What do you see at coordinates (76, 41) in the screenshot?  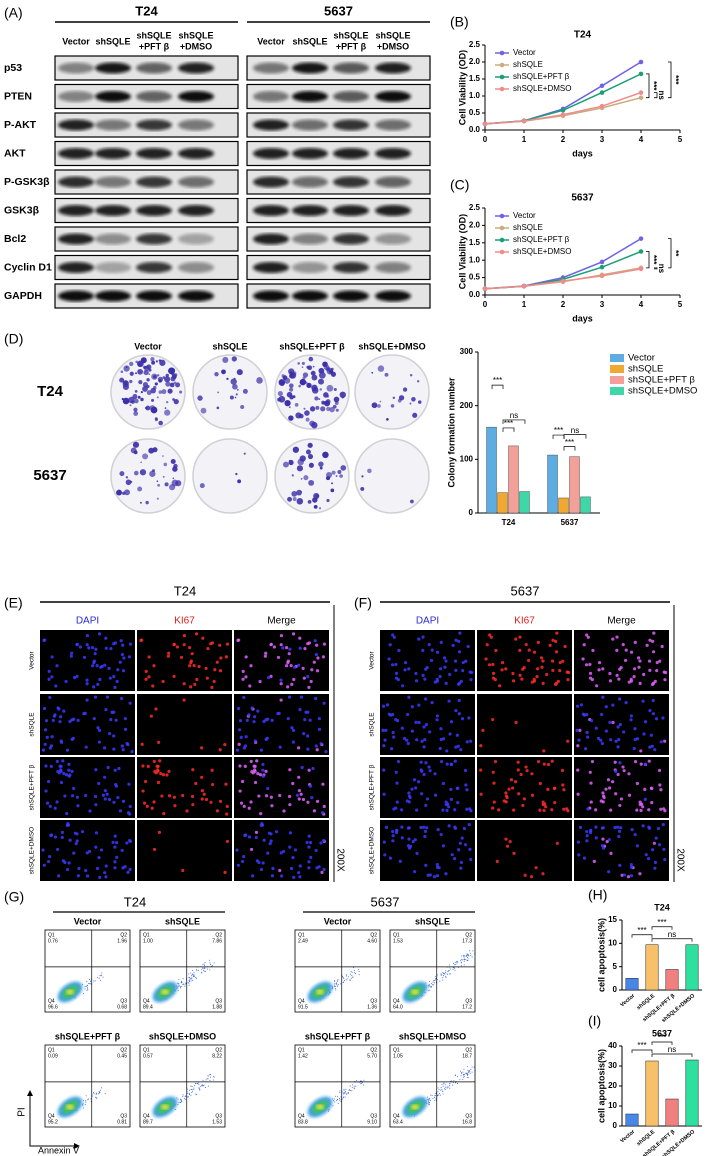 I see `column-header: Vector` at bounding box center [76, 41].